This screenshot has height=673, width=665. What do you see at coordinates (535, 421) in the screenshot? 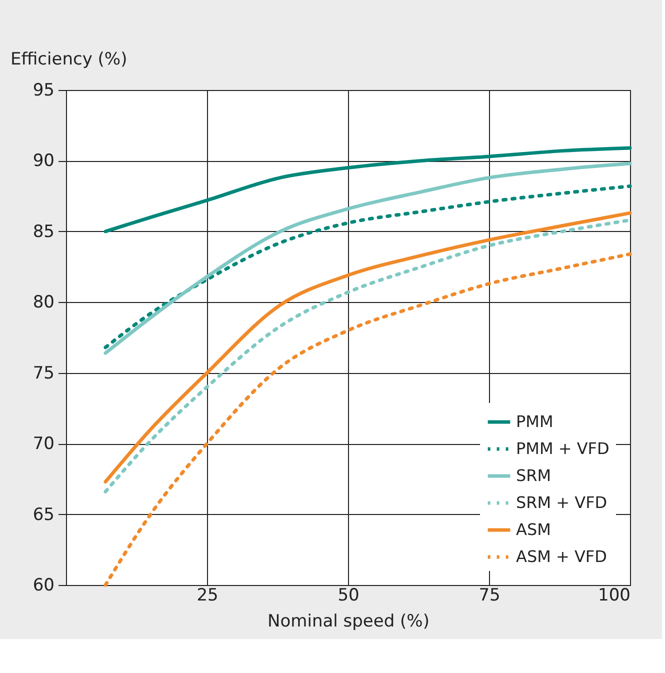
I see `legend-label: PMM` at bounding box center [535, 421].